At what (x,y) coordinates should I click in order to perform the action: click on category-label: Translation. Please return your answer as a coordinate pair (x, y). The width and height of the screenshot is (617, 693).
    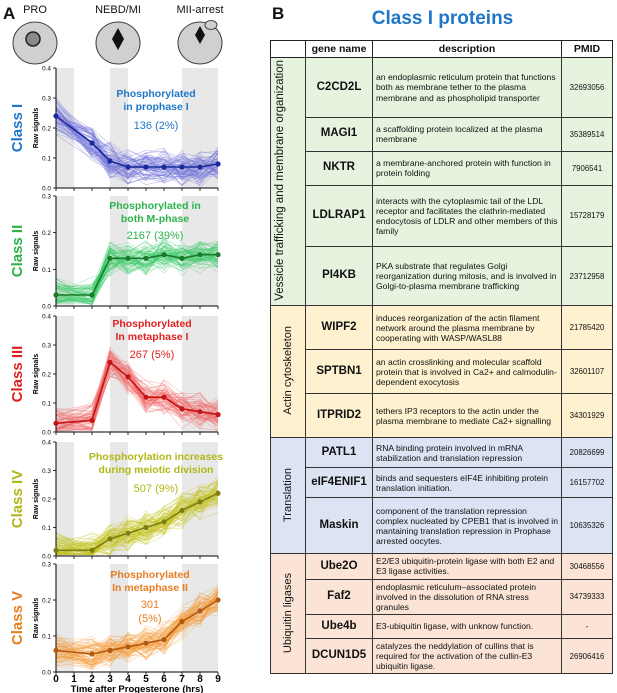
    Looking at the image, I should click on (287, 494).